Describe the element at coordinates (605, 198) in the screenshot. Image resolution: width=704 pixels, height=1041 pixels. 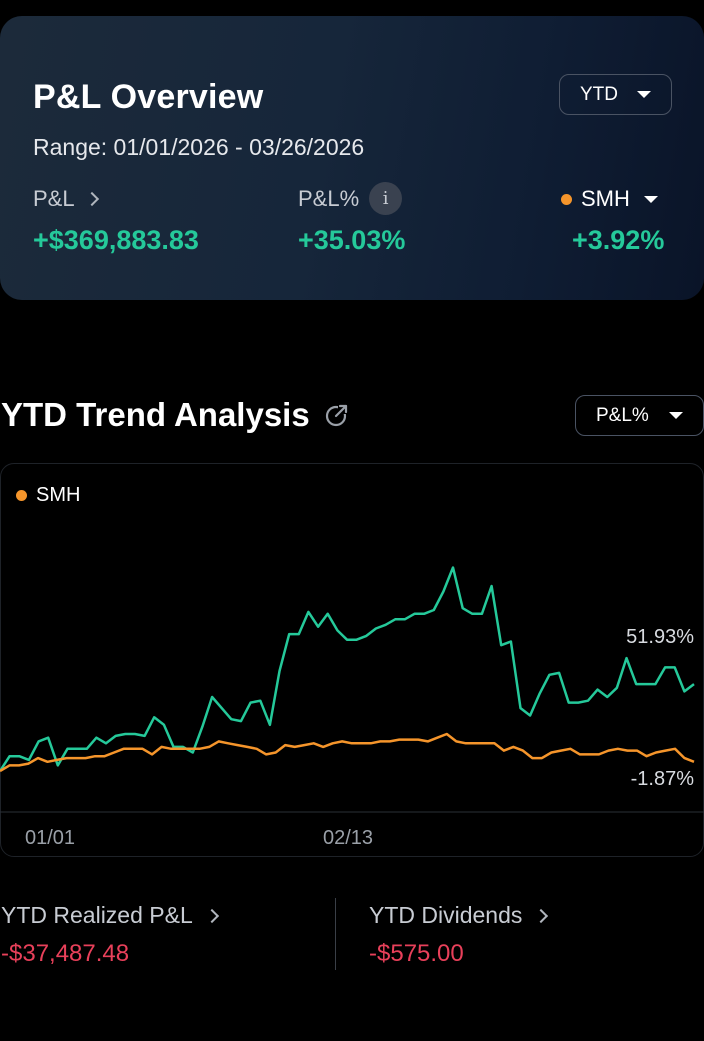
I see `benchmark-label: SMH` at that location.